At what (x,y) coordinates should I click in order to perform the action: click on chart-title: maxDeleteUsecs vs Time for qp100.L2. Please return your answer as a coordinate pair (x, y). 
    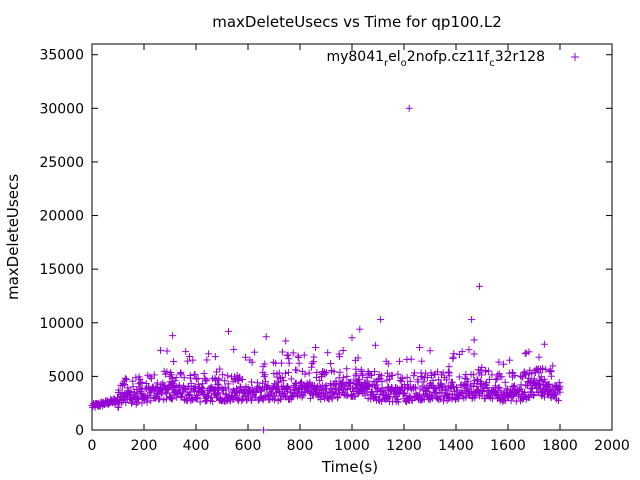
    Looking at the image, I should click on (357, 22).